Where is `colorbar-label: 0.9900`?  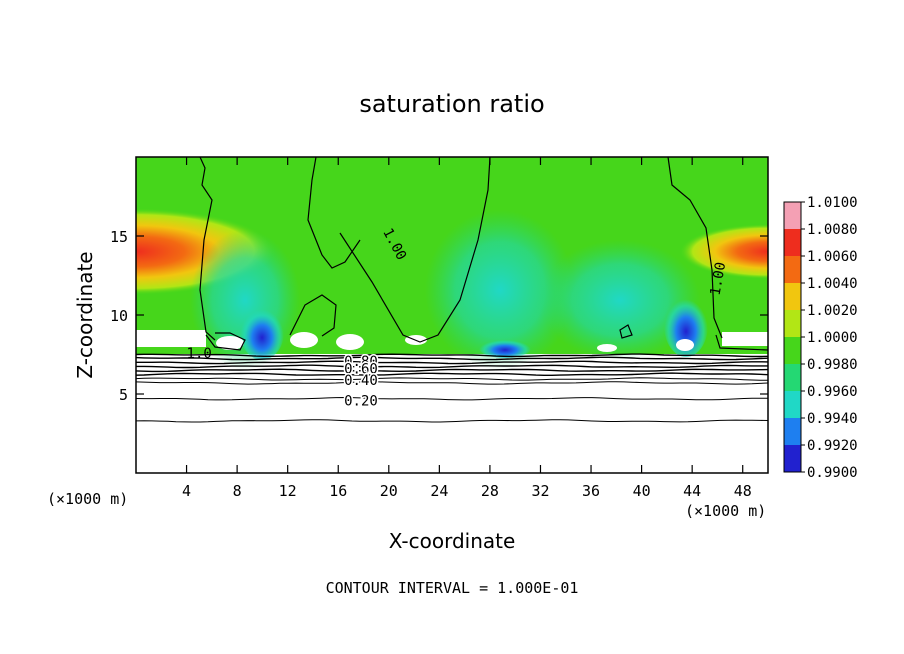 colorbar-label: 0.9900 is located at coordinates (832, 473).